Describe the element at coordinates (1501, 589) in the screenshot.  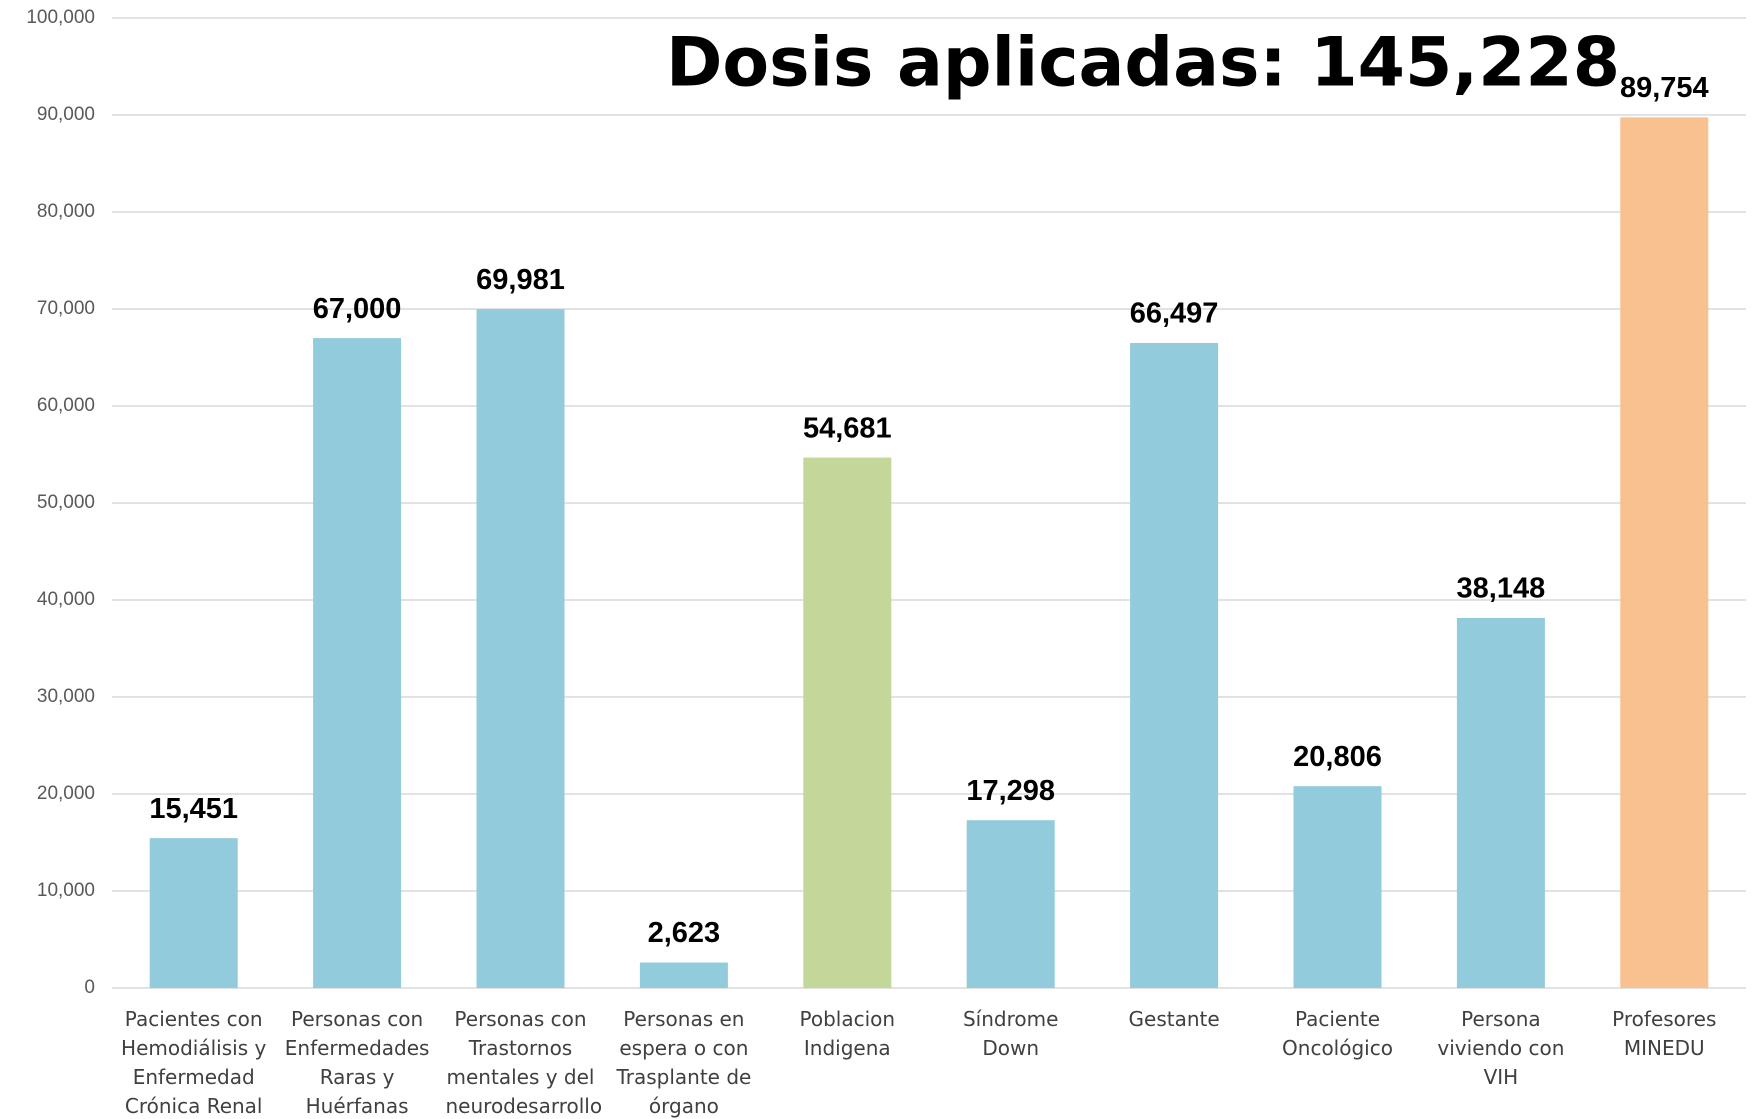
I see `data-label: 38,148` at that location.